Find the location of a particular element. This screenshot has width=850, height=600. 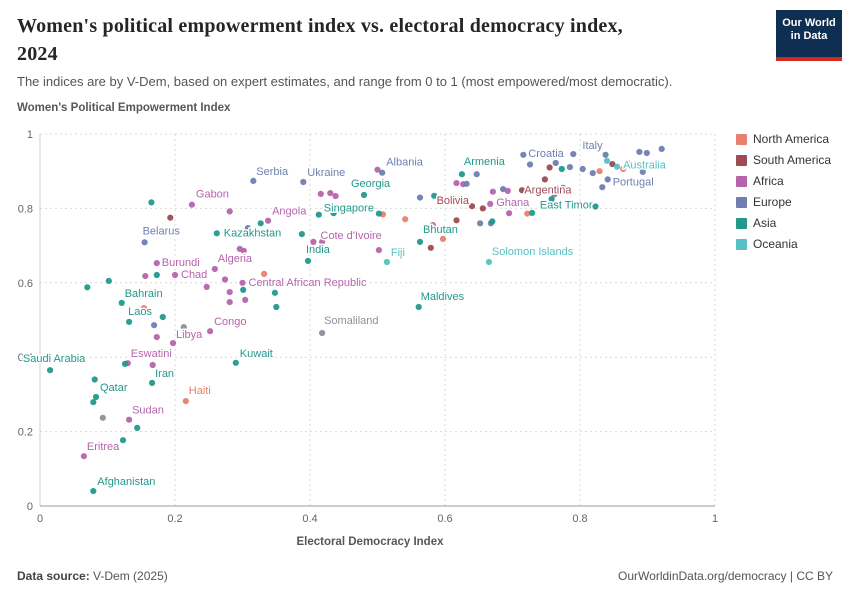

legend-item-europe: Europe is located at coordinates (783, 202).